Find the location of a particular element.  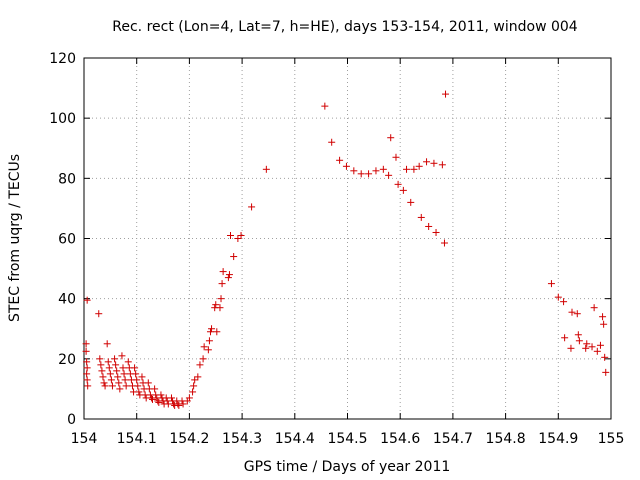

y-axis-label: STEC from uqrg / TECUs is located at coordinates (15, 238).